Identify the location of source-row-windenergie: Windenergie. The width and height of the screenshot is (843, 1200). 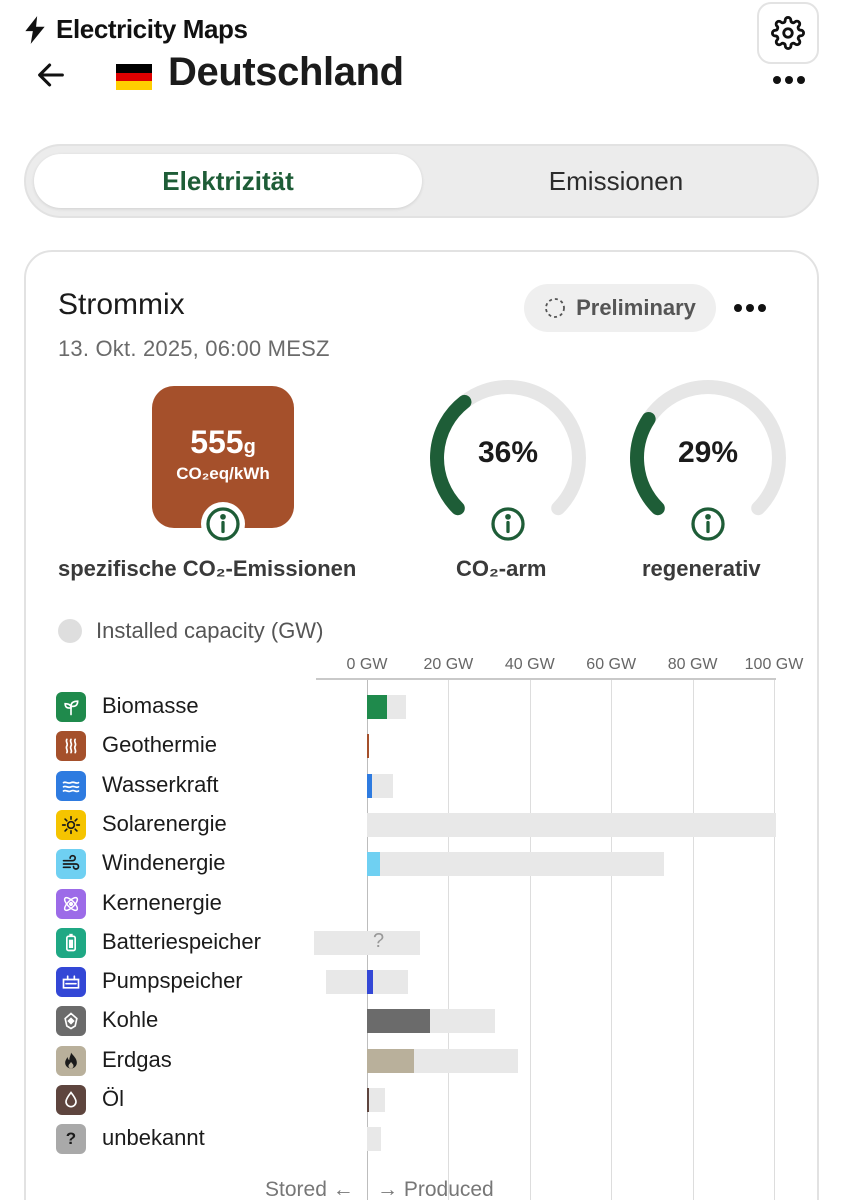
(426, 864).